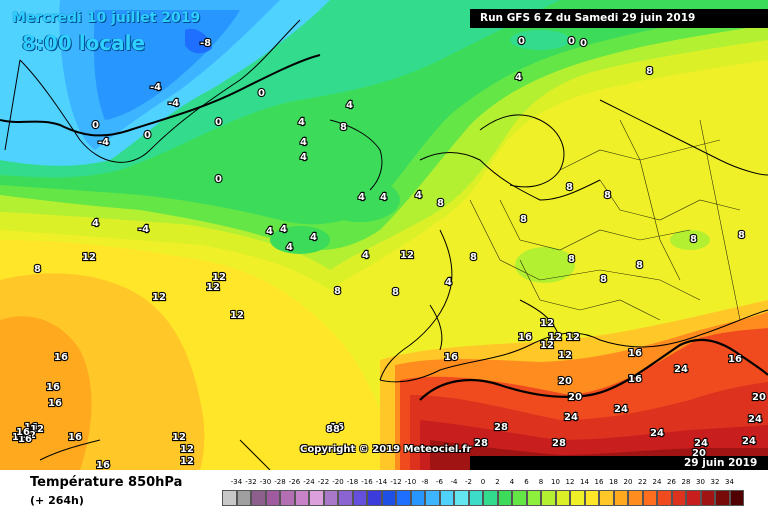 Image resolution: width=768 pixels, height=512 pixels. Describe the element at coordinates (309, 482) in the screenshot. I see `legend-label: -24` at that location.